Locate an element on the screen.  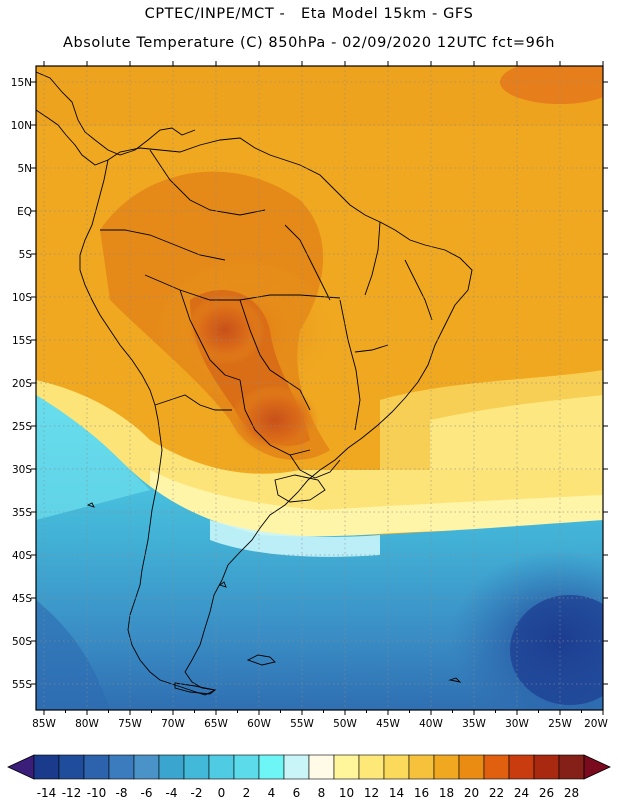
colorbar-label: 16 is located at coordinates (421, 793).